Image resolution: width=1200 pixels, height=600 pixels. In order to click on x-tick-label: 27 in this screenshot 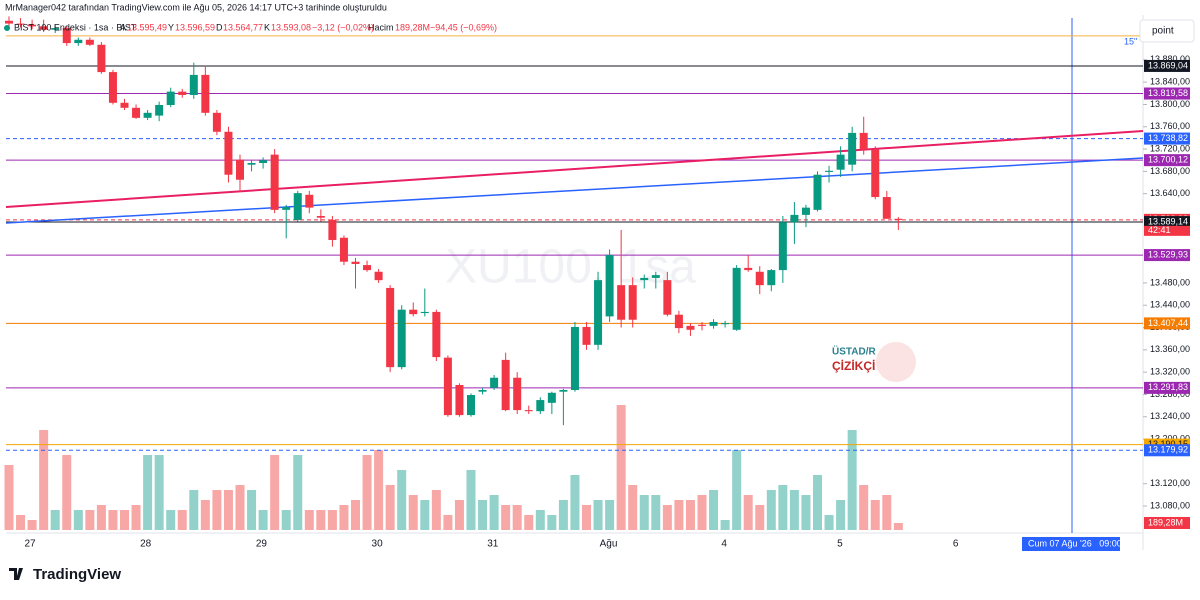, I will do `click(30, 544)`.